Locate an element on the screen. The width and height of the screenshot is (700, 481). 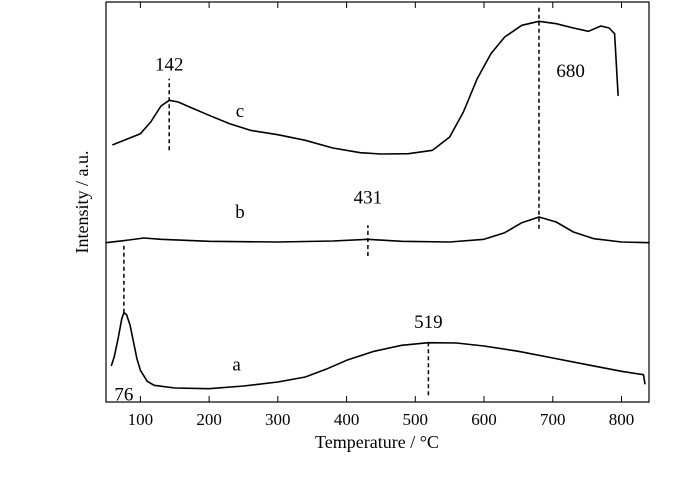
x-tick-label-100: 100 is located at coordinates (141, 419).